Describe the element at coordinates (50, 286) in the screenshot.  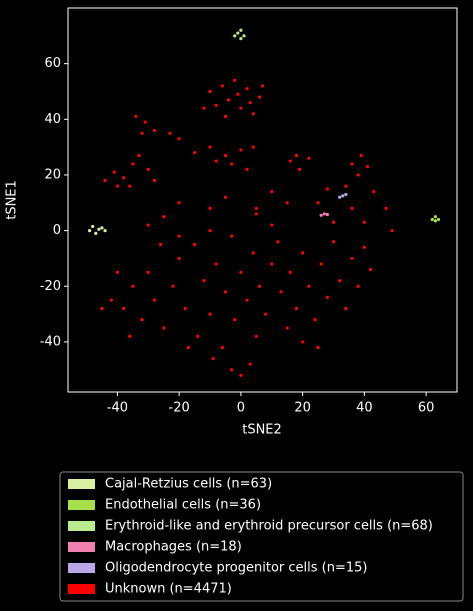
I see `y-tick-label: -20` at that location.